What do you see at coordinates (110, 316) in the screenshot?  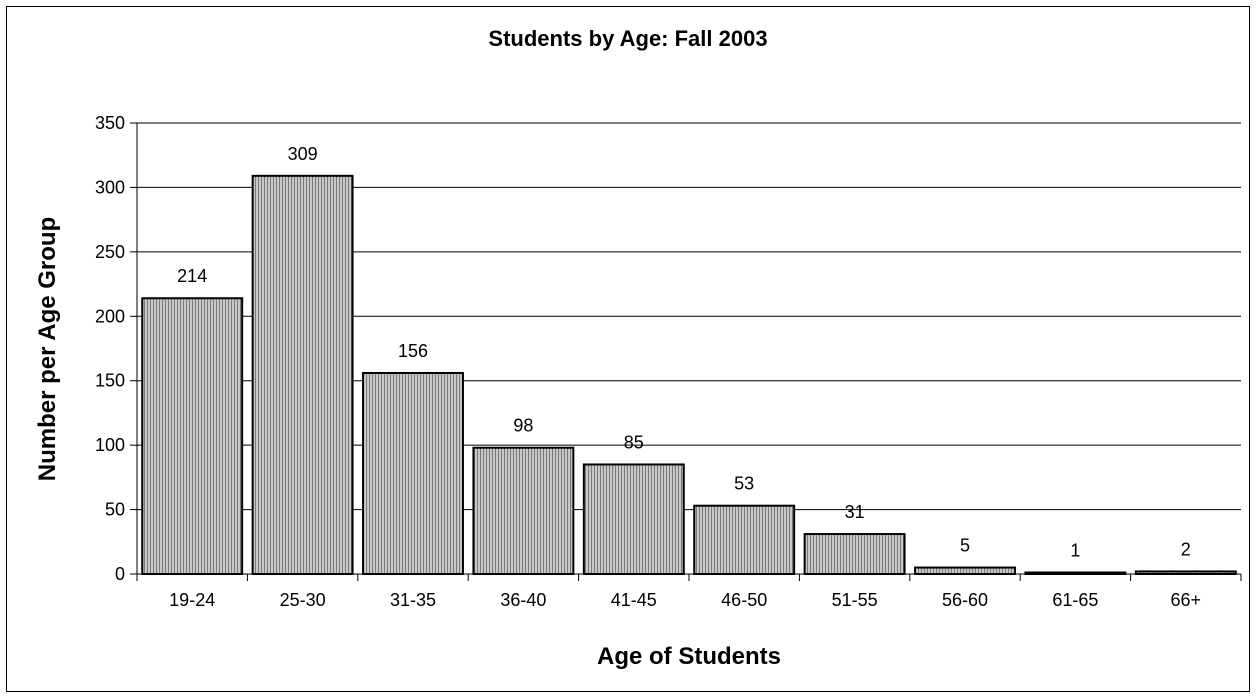 I see `y-tick-label: 200` at bounding box center [110, 316].